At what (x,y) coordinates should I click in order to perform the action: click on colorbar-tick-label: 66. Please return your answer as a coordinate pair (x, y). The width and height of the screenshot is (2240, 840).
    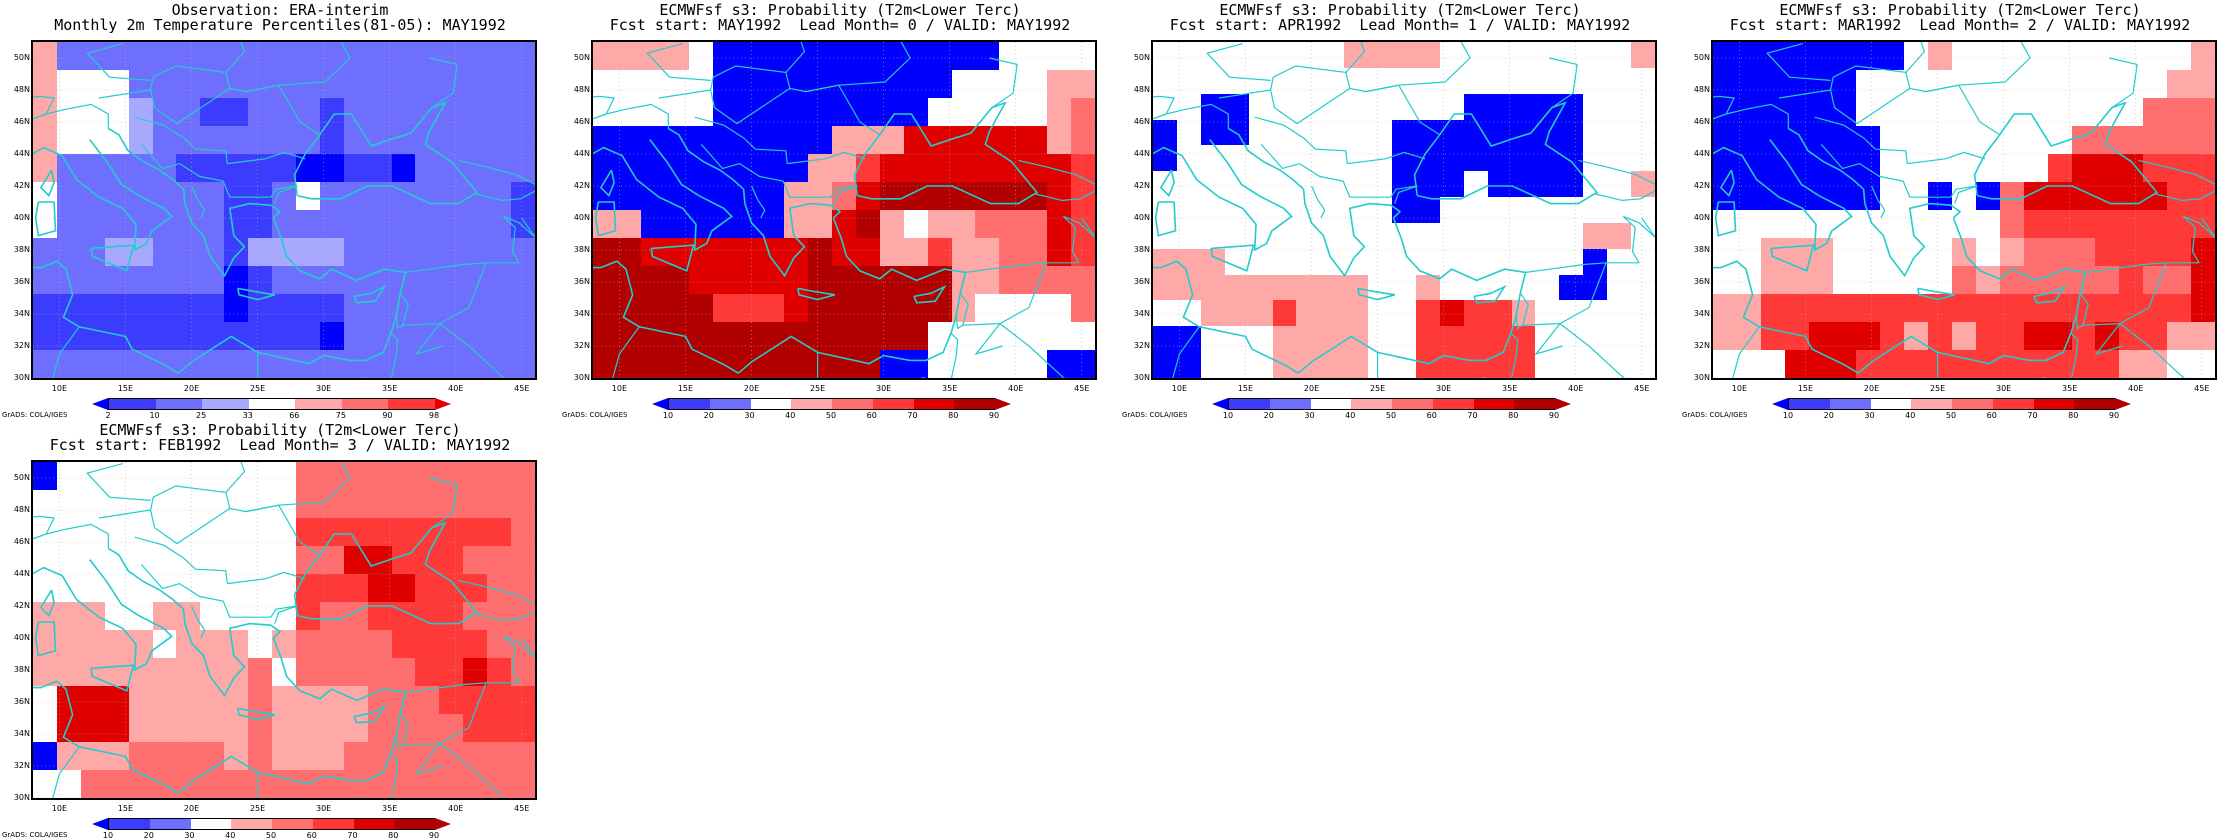
    Looking at the image, I should click on (294, 415).